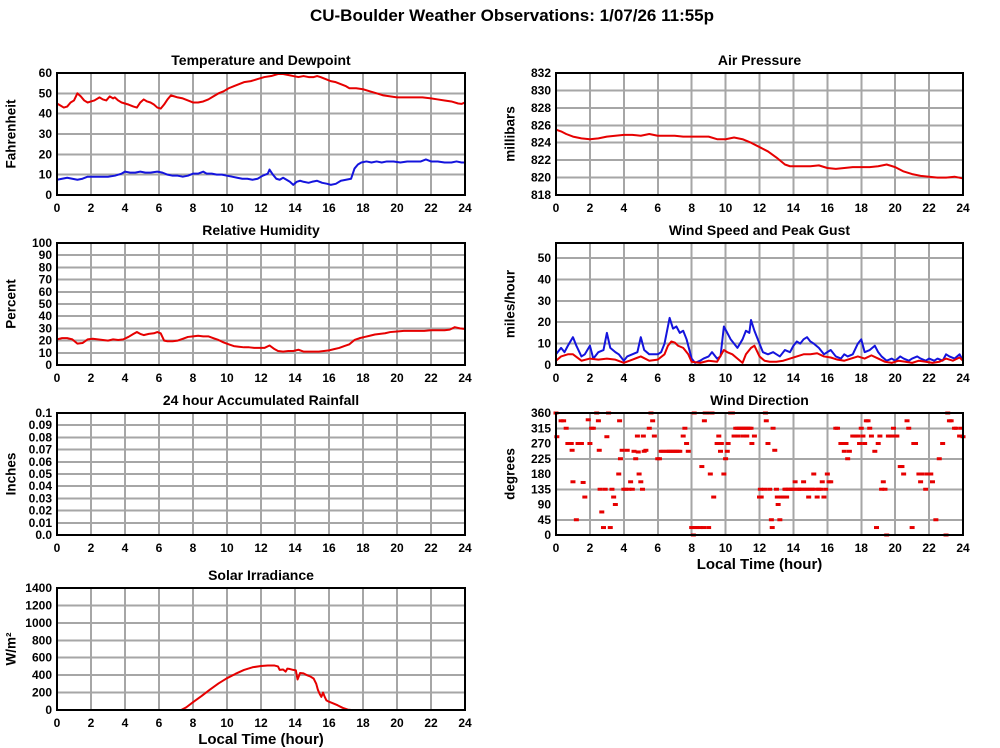  Describe the element at coordinates (41, 511) in the screenshot. I see `svg-text: 0.02` at that location.